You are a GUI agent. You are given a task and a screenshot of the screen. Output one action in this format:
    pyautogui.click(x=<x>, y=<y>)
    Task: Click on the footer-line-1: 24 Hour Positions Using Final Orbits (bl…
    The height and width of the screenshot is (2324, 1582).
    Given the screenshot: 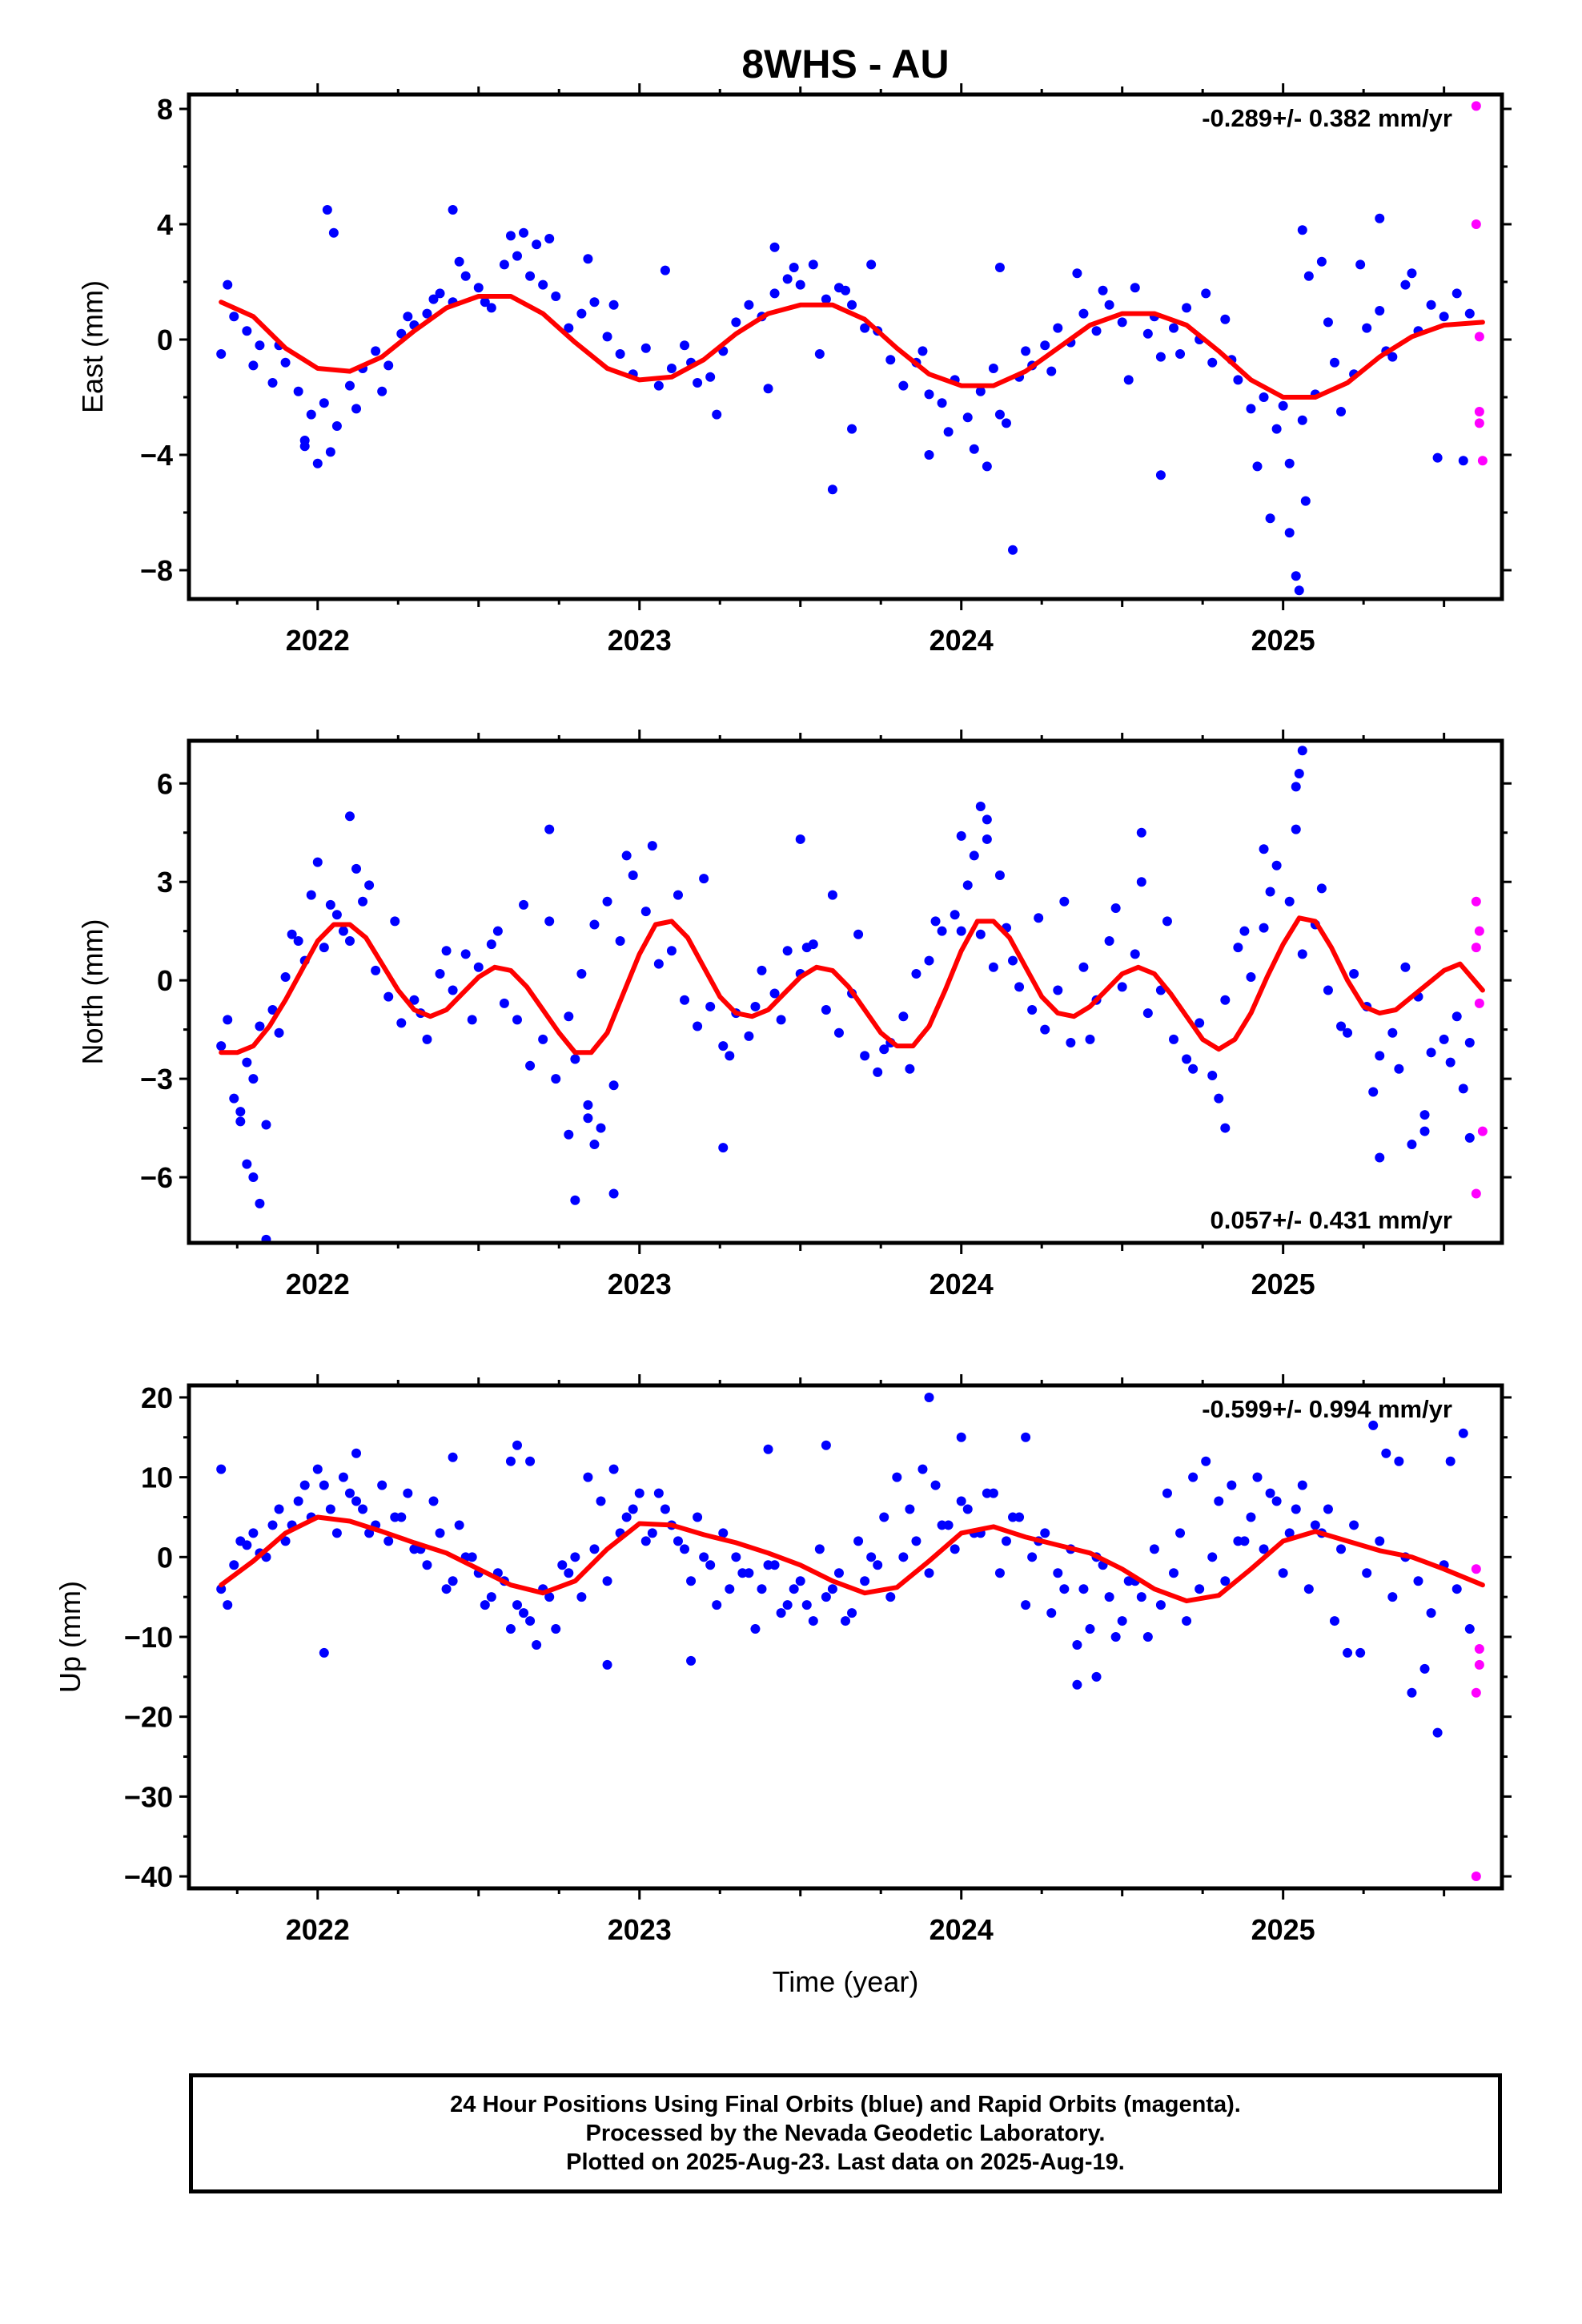 What is the action you would take?
    pyautogui.click(x=846, y=2104)
    